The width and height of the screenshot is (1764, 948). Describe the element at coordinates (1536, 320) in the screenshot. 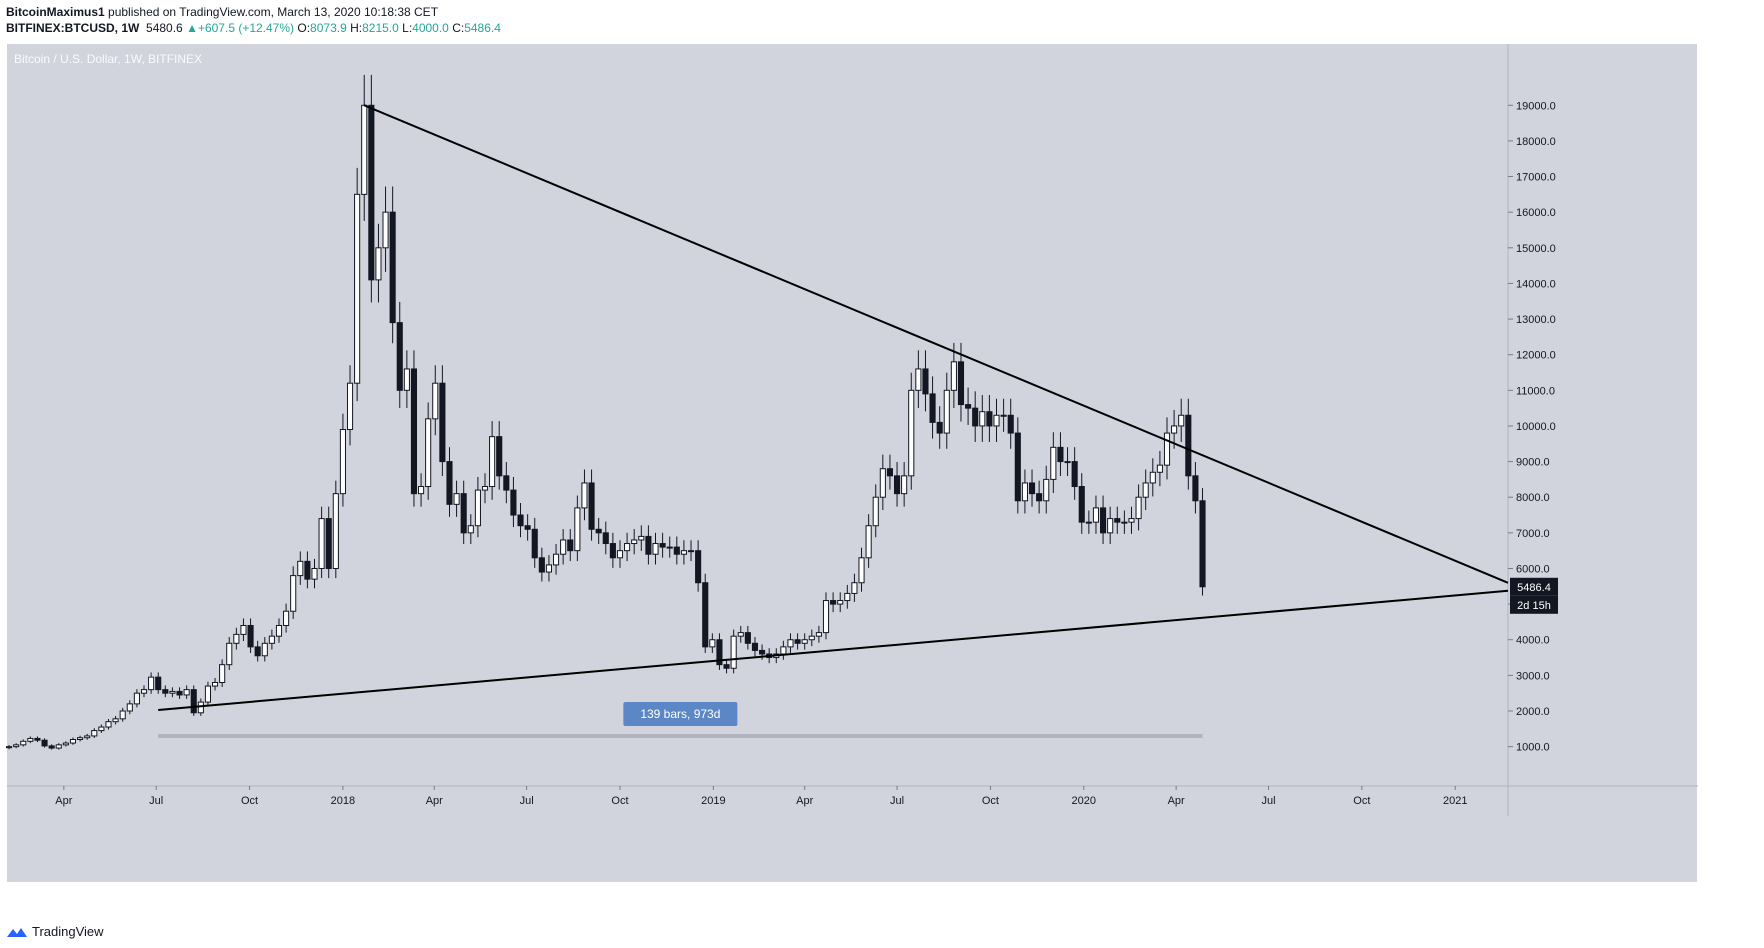

I see `y-tick-label: 13000.0` at that location.